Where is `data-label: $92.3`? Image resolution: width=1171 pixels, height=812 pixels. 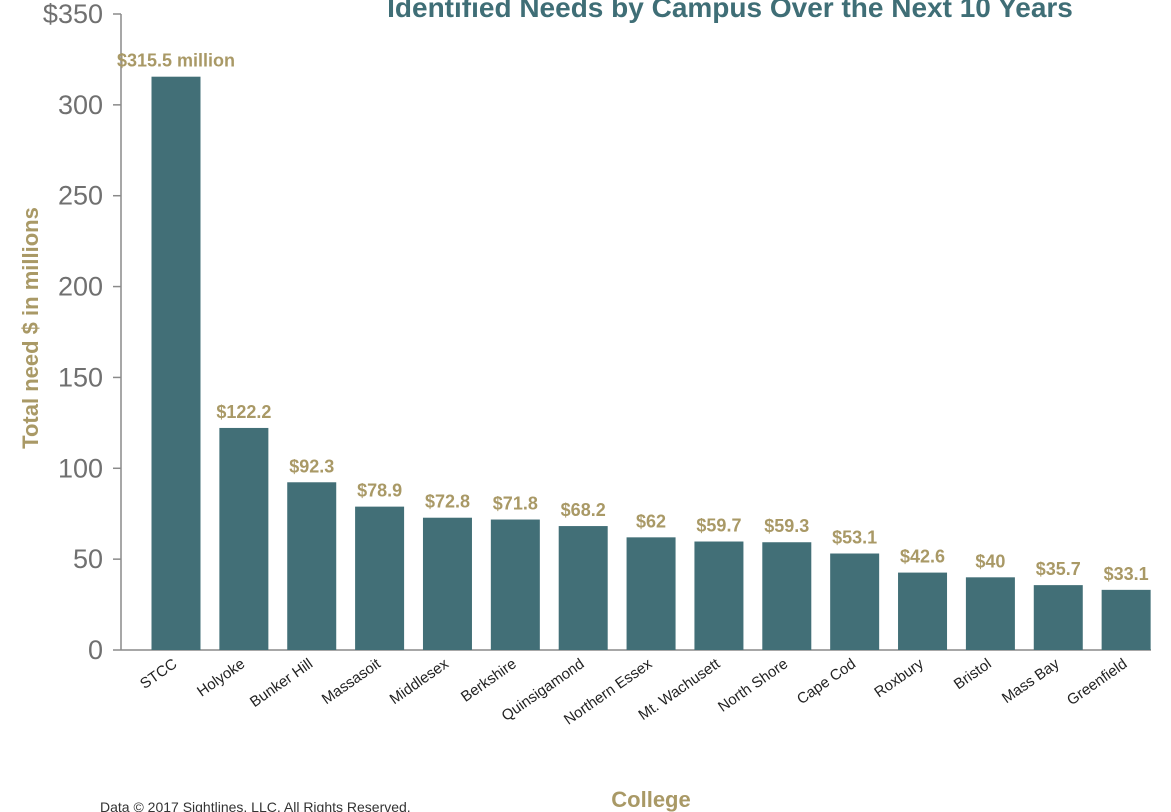 data-label: $92.3 is located at coordinates (311, 466).